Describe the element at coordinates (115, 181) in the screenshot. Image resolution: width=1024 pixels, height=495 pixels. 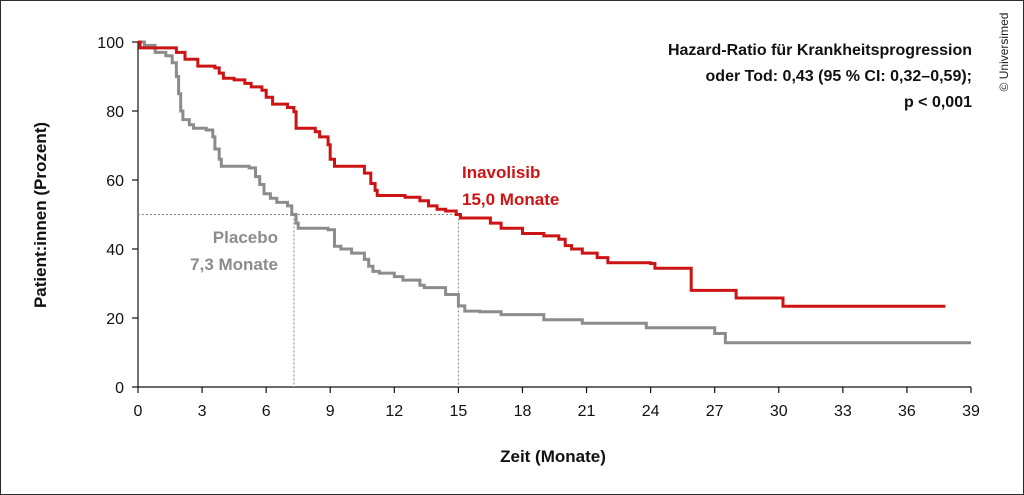
I see `y-tick-label: 60` at that location.